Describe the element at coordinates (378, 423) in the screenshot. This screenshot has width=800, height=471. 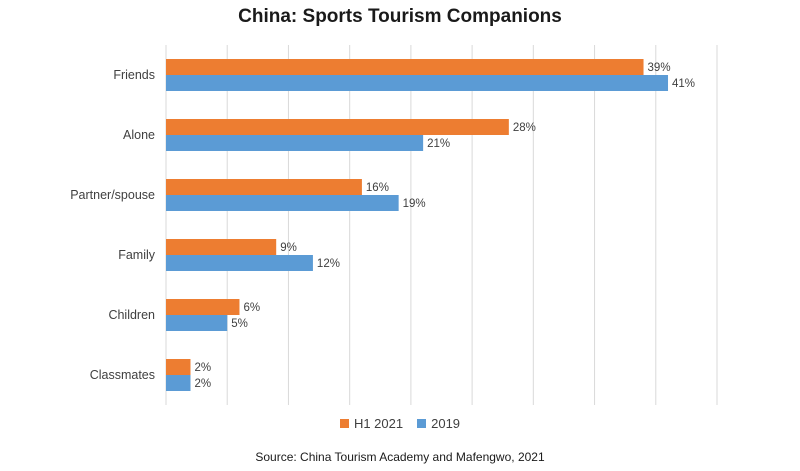
I see `legend-label: H1 2021` at that location.